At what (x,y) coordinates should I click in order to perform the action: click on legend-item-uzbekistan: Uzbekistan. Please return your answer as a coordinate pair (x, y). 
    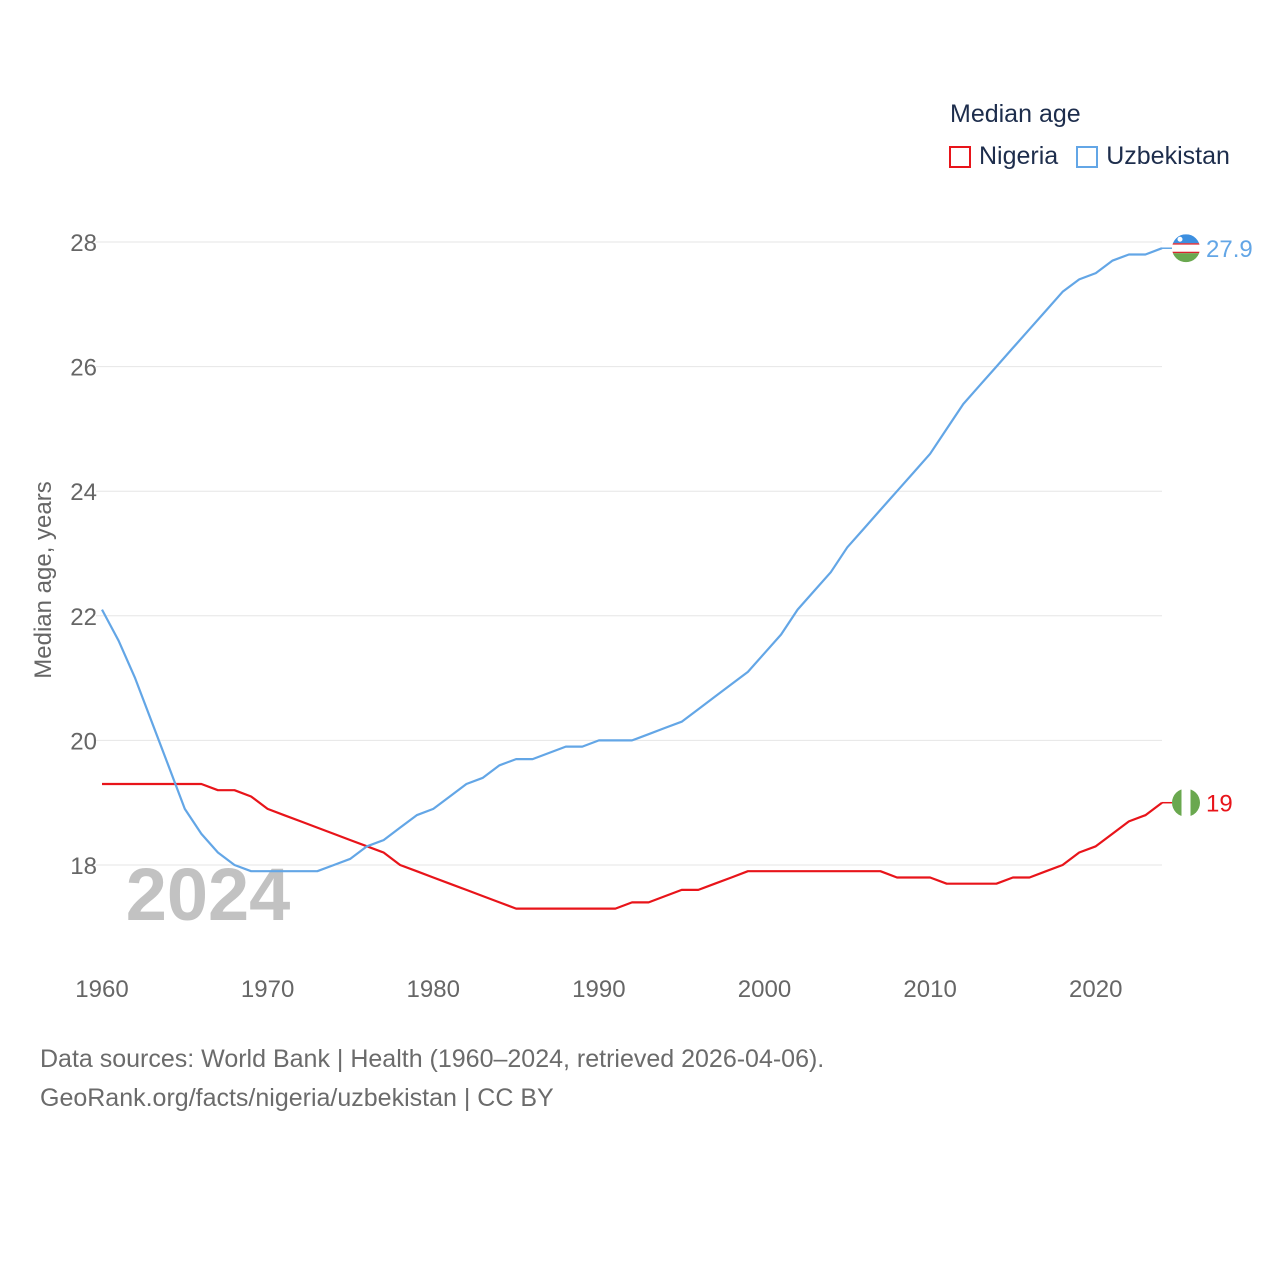
    Looking at the image, I should click on (1153, 156).